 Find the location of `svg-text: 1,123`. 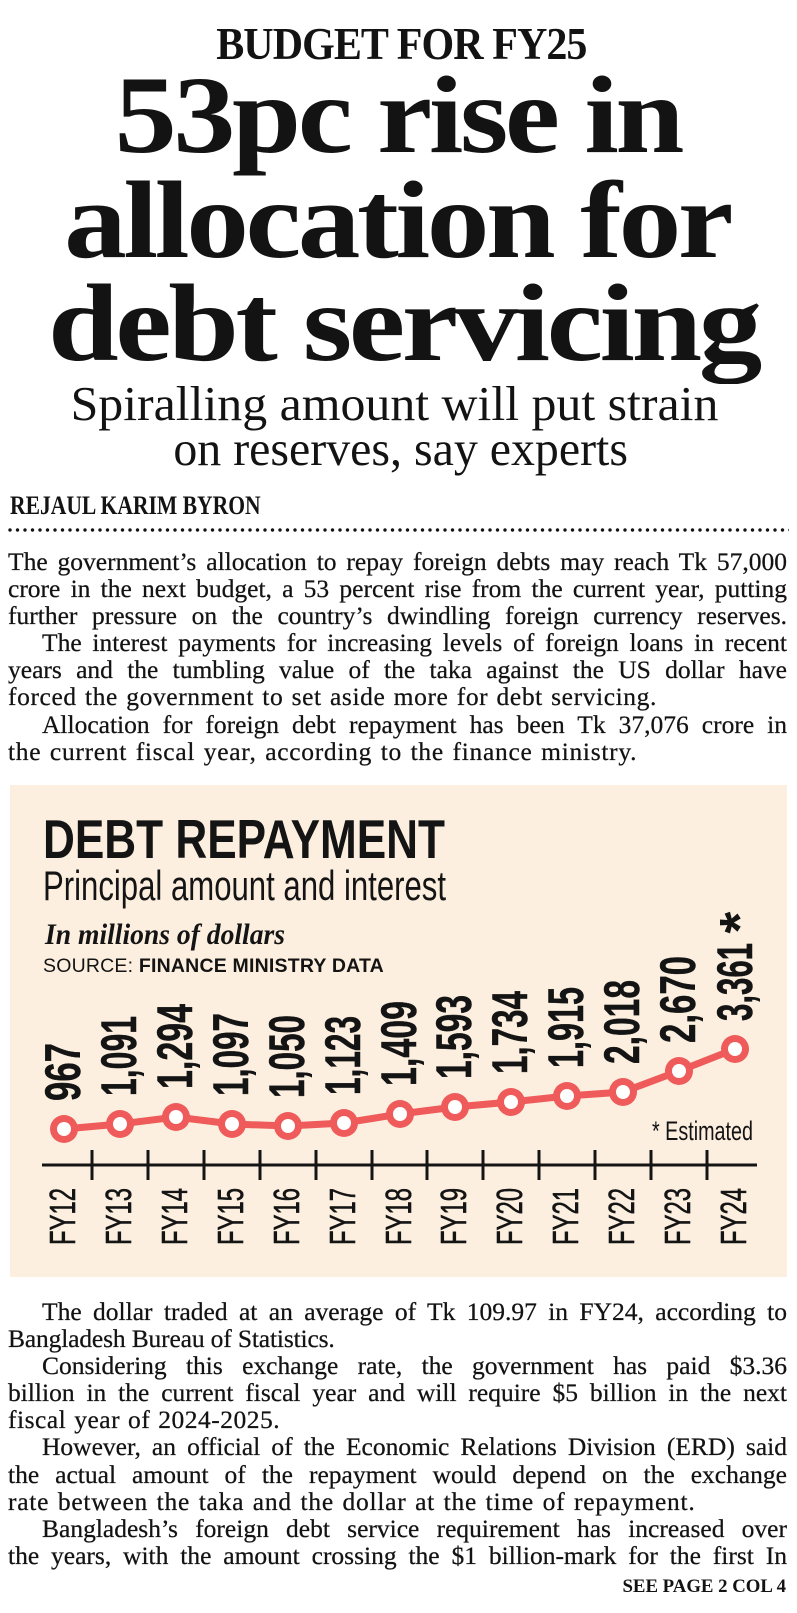

svg-text: 1,123 is located at coordinates (343, 1055).